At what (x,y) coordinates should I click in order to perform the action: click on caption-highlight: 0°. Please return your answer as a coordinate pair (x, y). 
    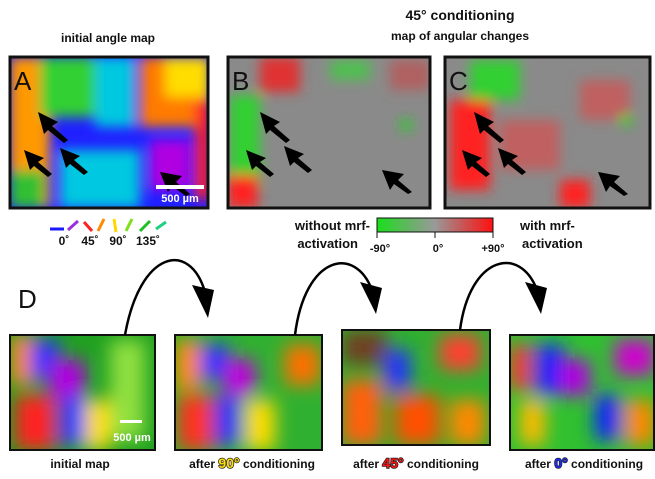
    Looking at the image, I should click on (560, 463).